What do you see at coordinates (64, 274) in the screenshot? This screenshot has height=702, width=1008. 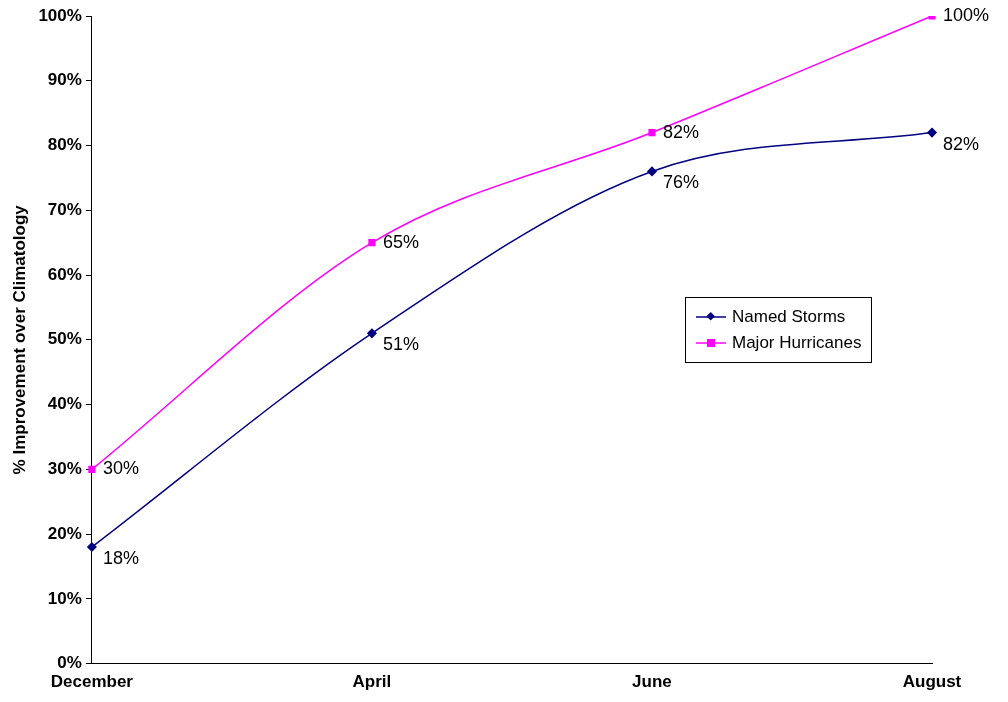 I see `y-tick-label: 60%` at bounding box center [64, 274].